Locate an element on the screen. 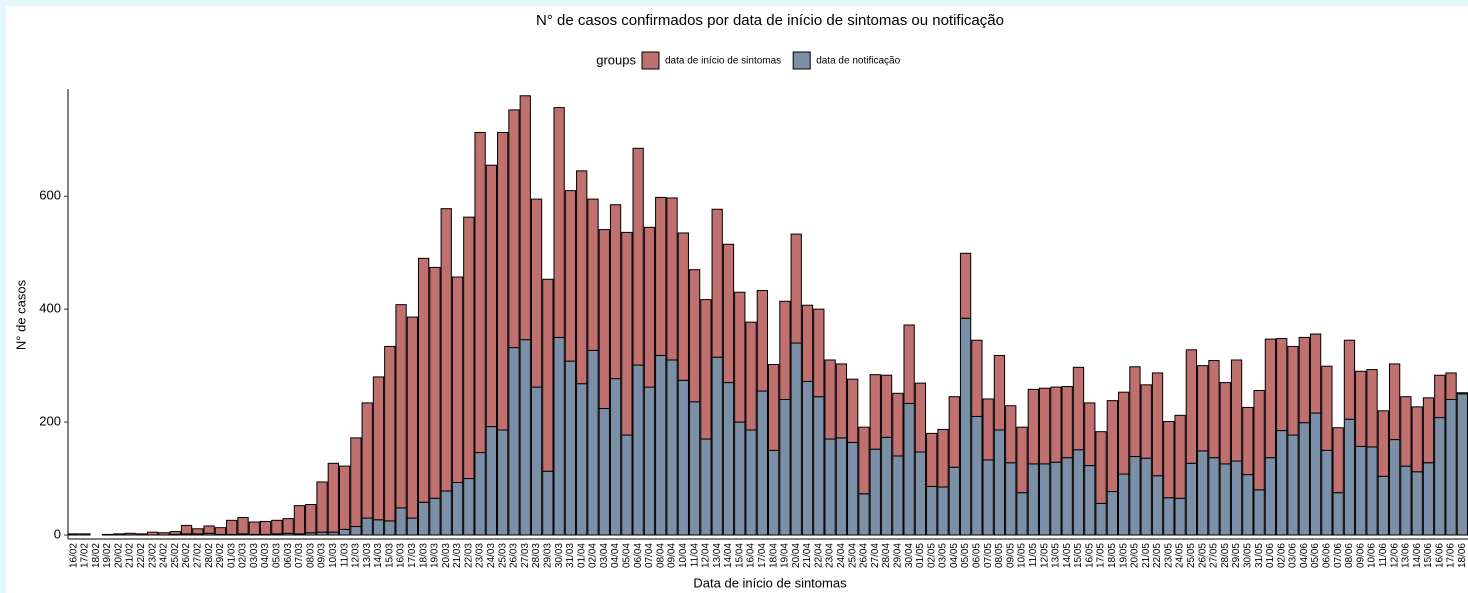 This screenshot has width=1468, height=593. x-tick-label: 15/06 is located at coordinates (1428, 555).